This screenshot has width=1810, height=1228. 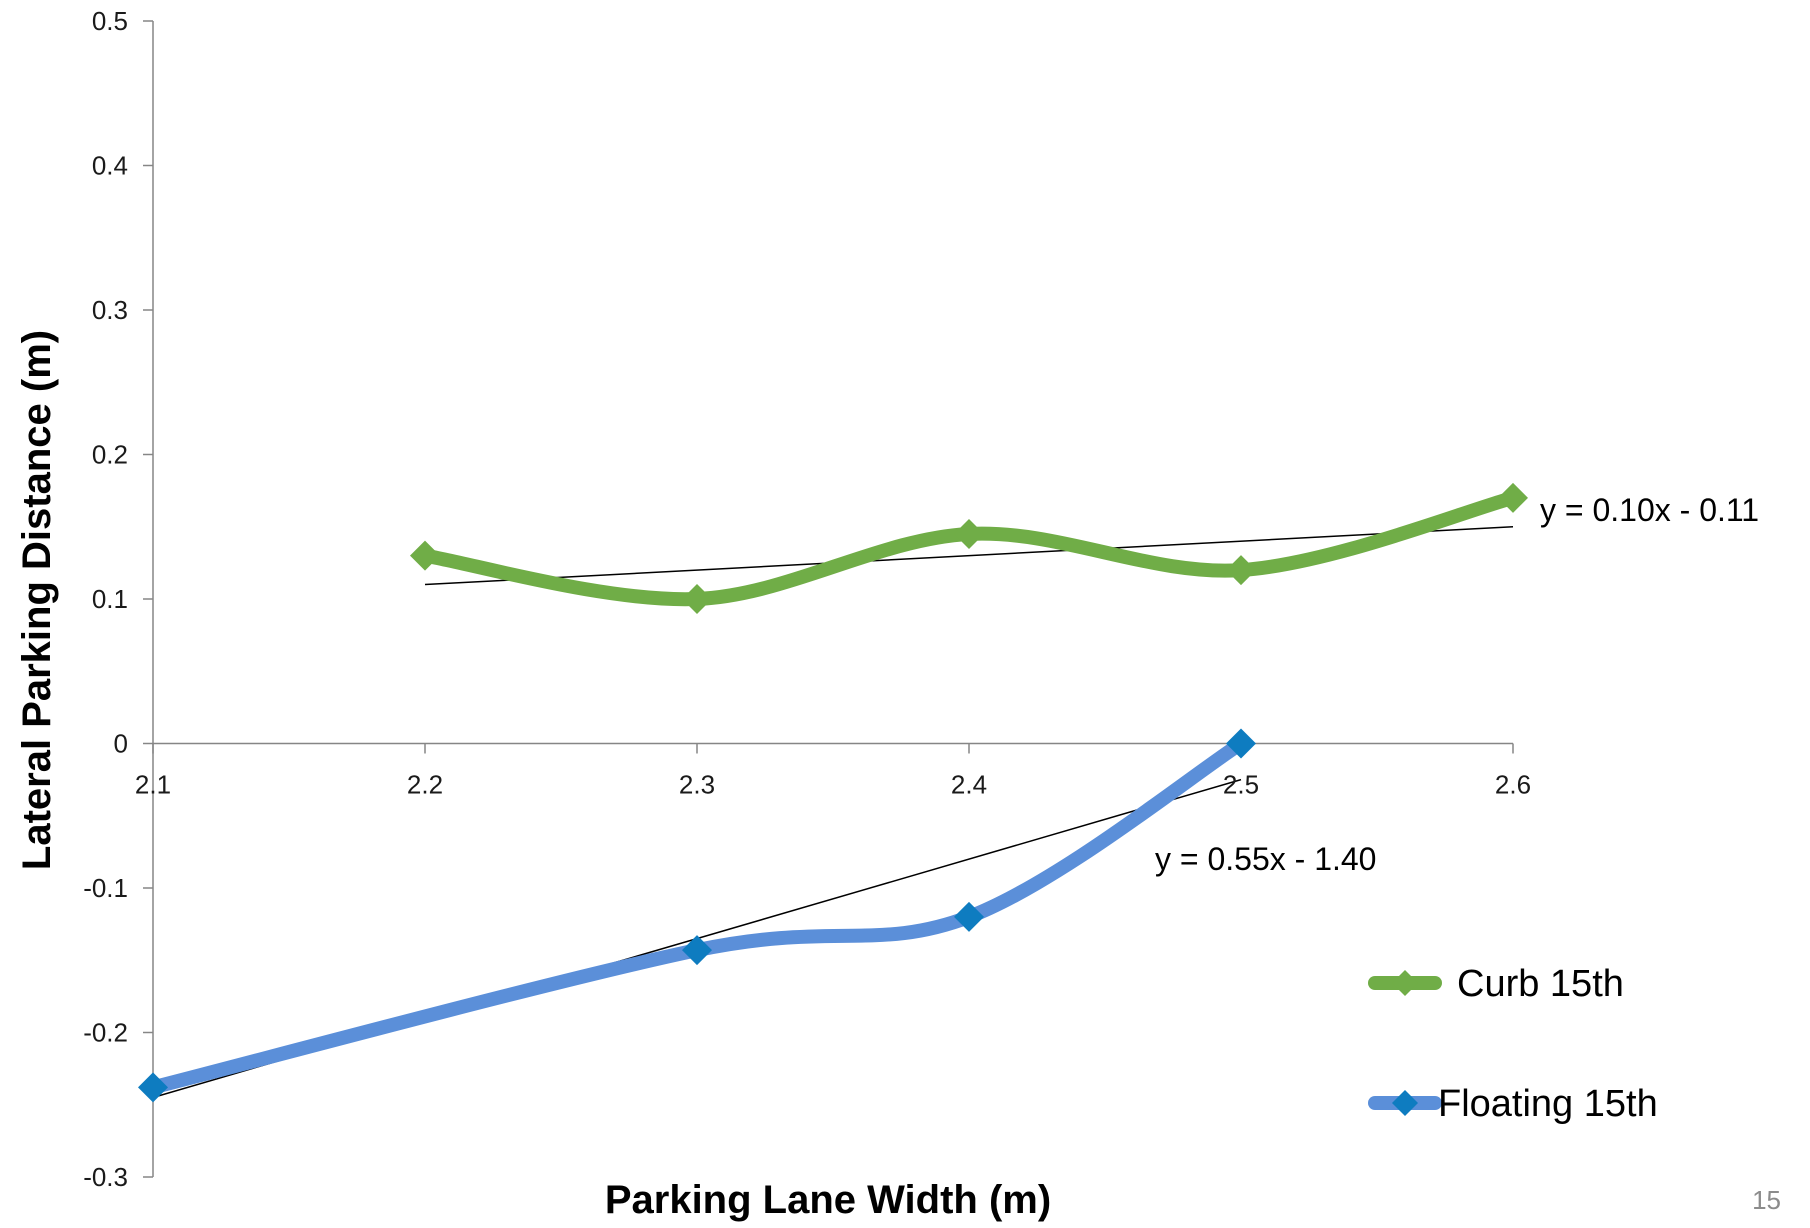 I want to click on x-tick-label: 2.1, so click(x=153, y=785).